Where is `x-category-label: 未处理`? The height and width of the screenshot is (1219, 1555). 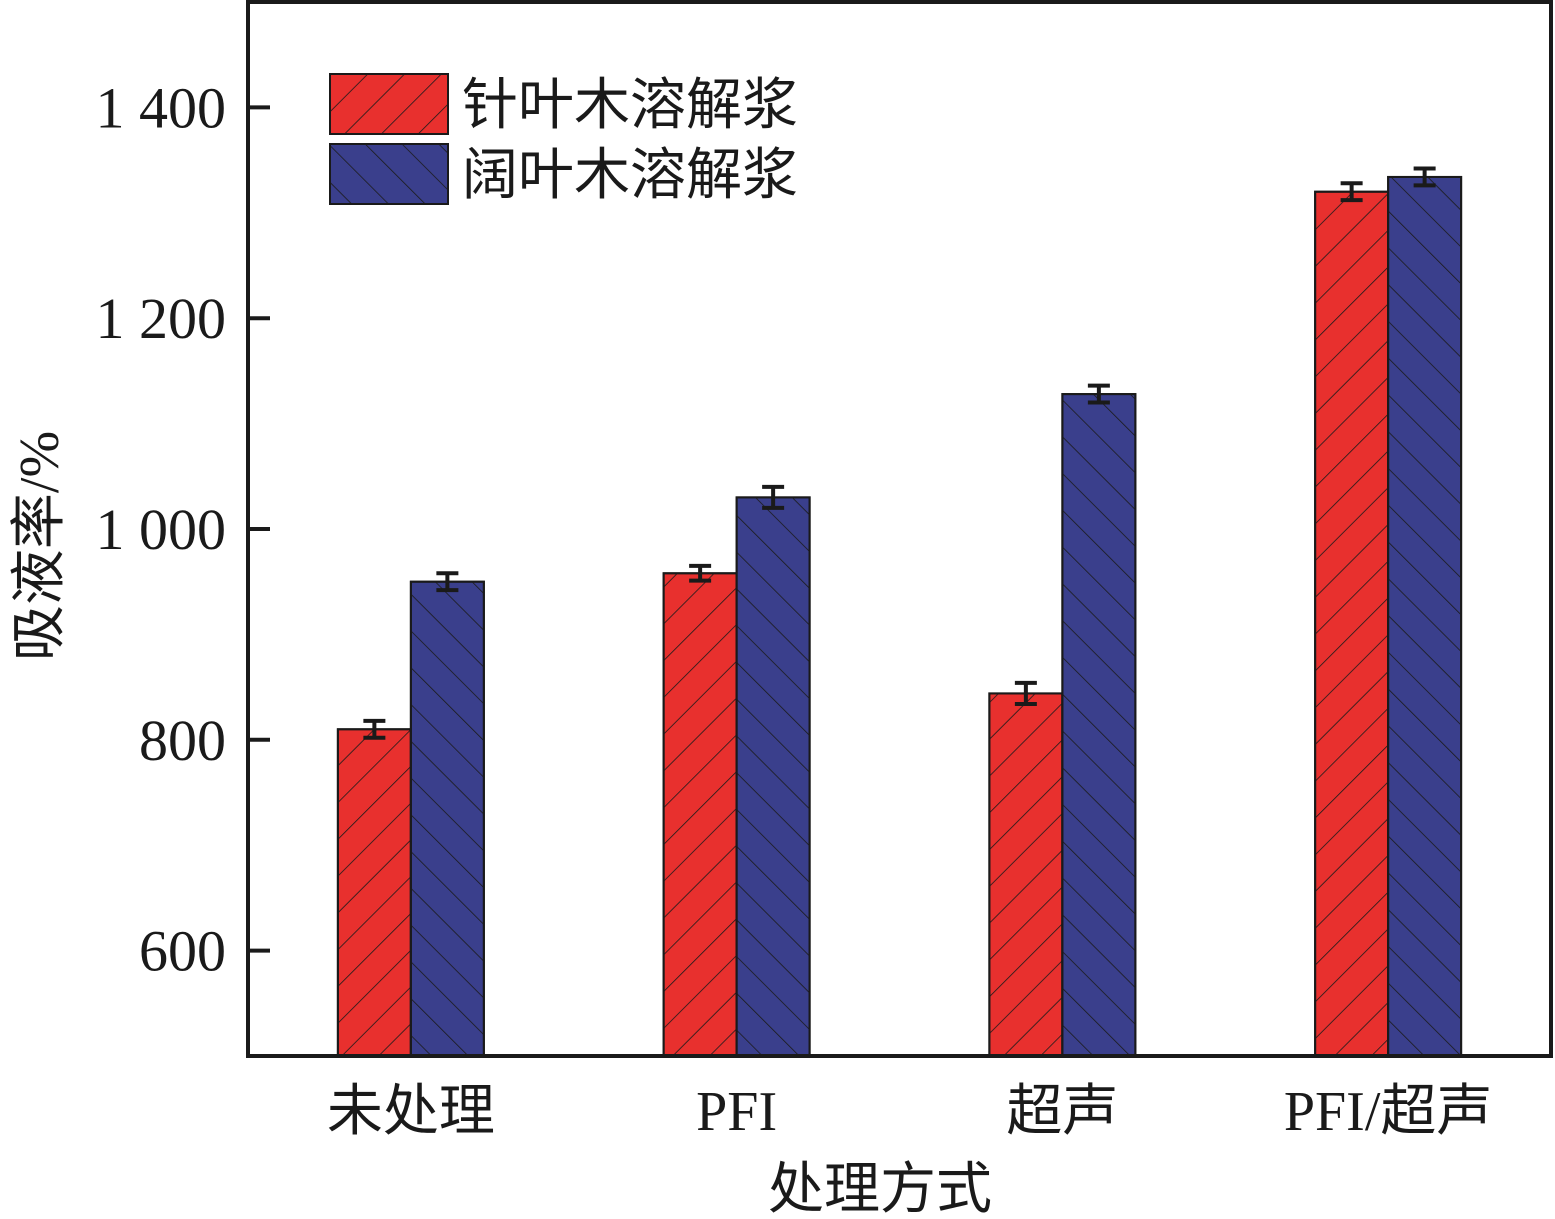 x-category-label: 未处理 is located at coordinates (411, 1112).